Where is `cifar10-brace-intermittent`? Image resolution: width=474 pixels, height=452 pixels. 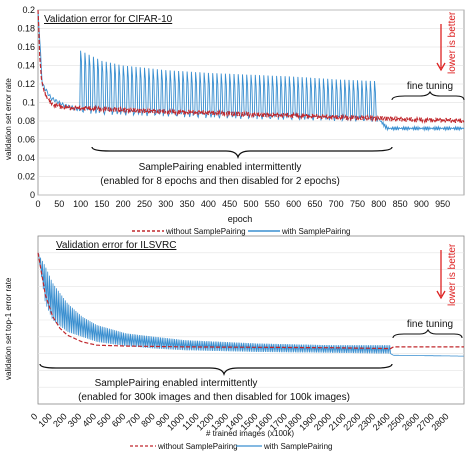 cifar10-brace-intermittent is located at coordinates (242, 153).